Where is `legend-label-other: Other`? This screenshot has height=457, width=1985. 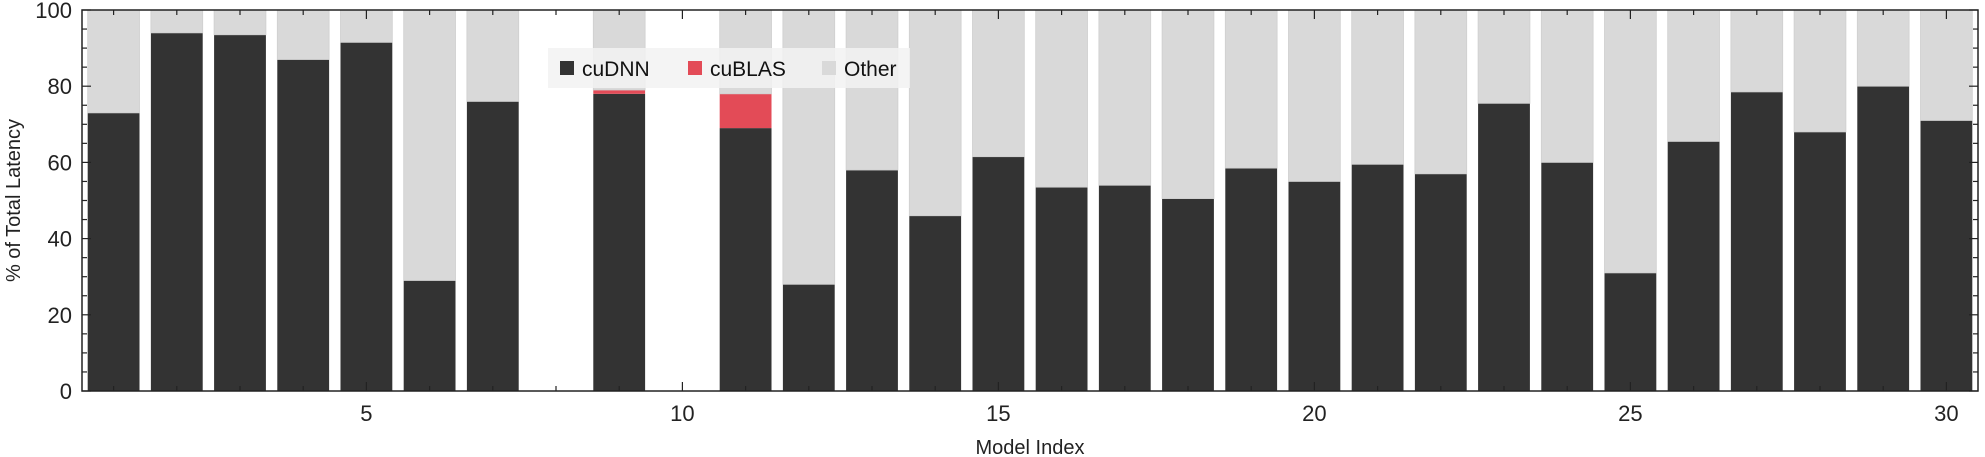
legend-label-other: Other is located at coordinates (870, 69).